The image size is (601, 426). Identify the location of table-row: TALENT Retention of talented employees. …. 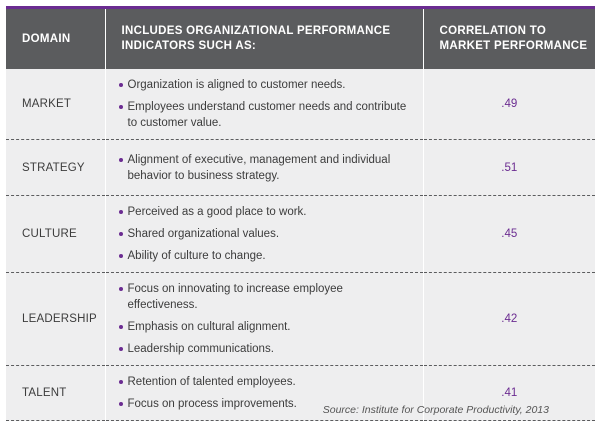
(300, 393).